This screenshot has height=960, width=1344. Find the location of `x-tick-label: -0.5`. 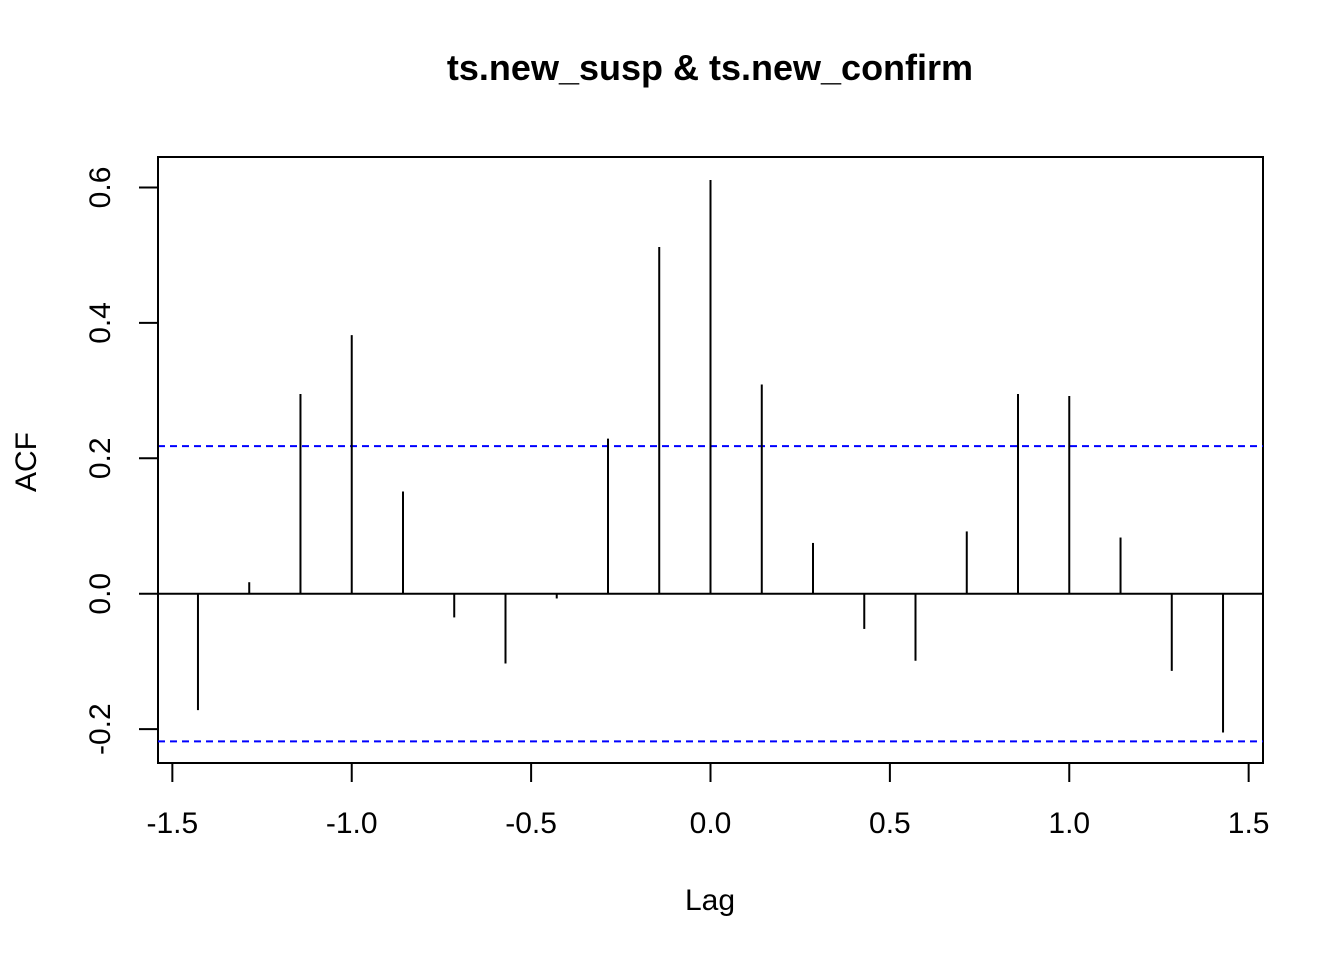

x-tick-label: -0.5 is located at coordinates (531, 823).